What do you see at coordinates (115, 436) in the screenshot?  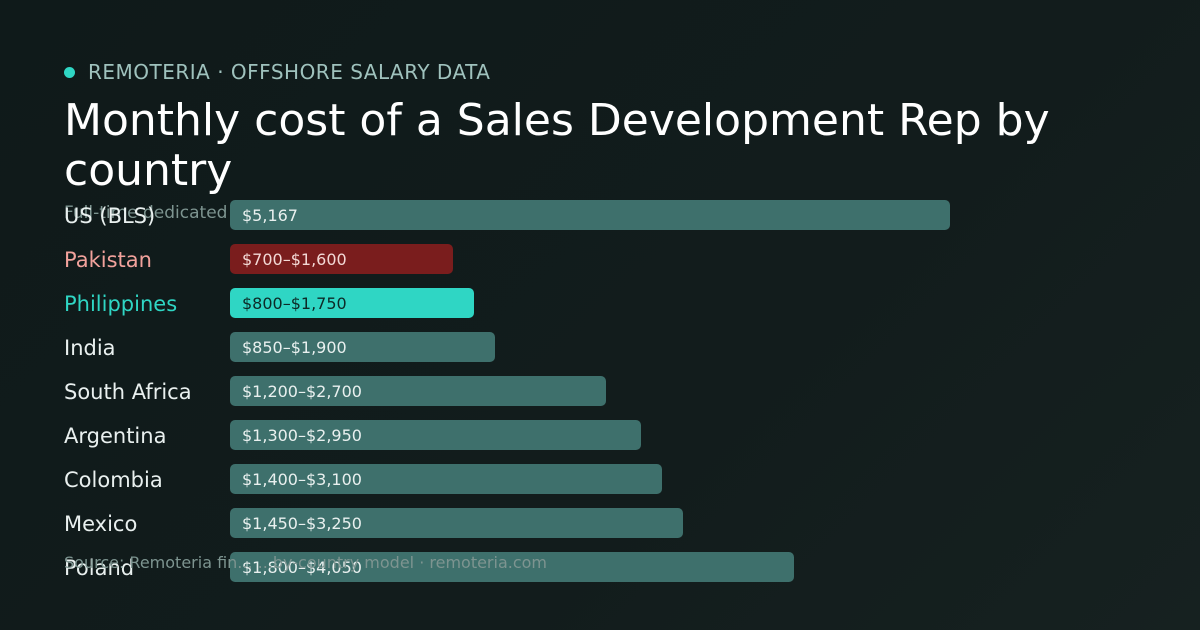 I see `category-label: Argentina` at bounding box center [115, 436].